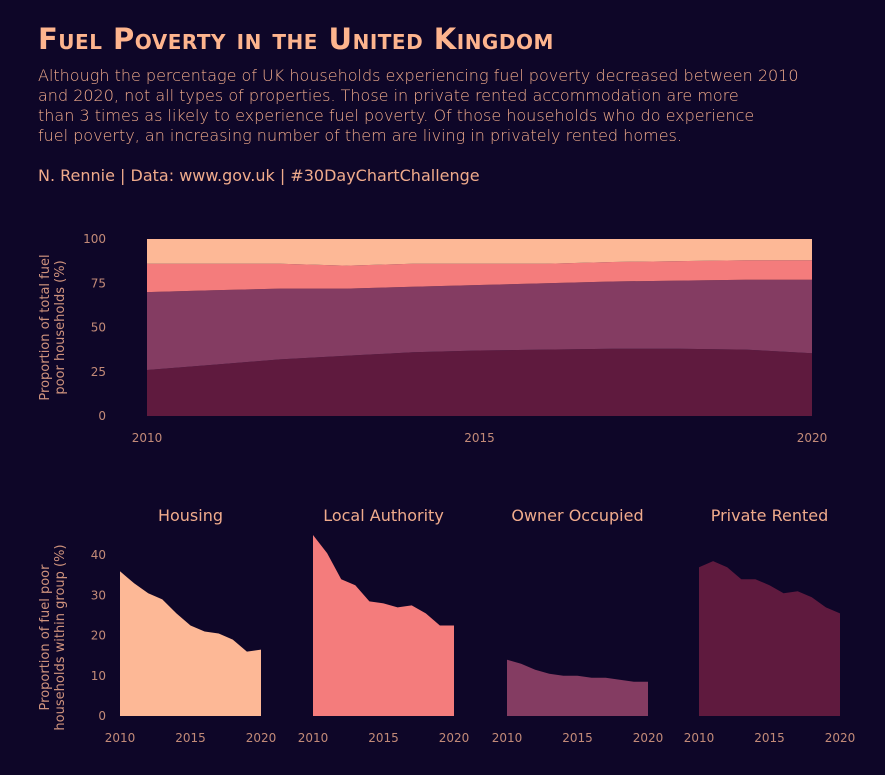 This screenshot has height=775, width=885. Describe the element at coordinates (296, 39) in the screenshot. I see `chart-title: Fuel Poverty in the United Kingdom` at that location.